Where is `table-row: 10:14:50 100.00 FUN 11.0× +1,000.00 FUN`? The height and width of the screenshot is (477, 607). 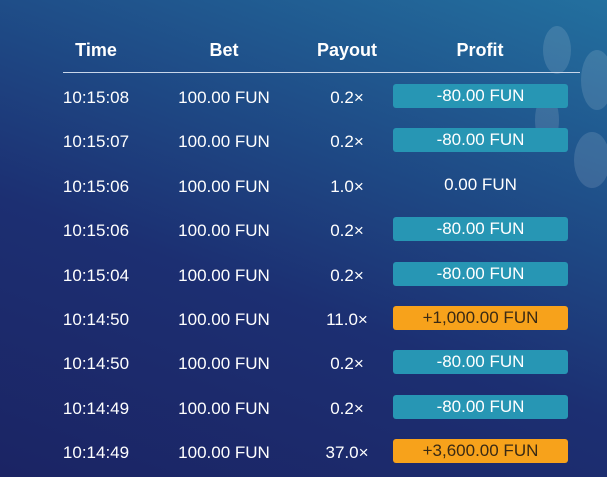 table-row: 10:14:50 100.00 FUN 11.0× +1,000.00 FUN is located at coordinates (303, 319).